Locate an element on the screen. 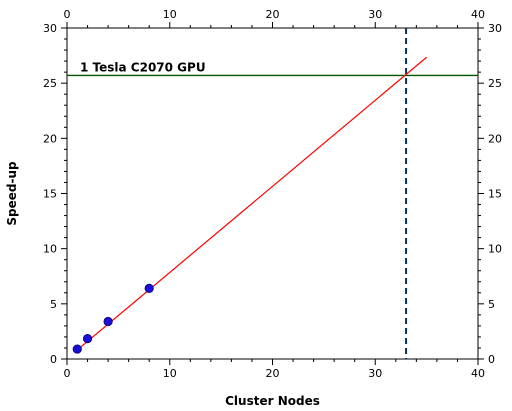 This screenshot has height=411, width=512. reference-line-label: 1 Tesla C2070 GPU is located at coordinates (143, 67).